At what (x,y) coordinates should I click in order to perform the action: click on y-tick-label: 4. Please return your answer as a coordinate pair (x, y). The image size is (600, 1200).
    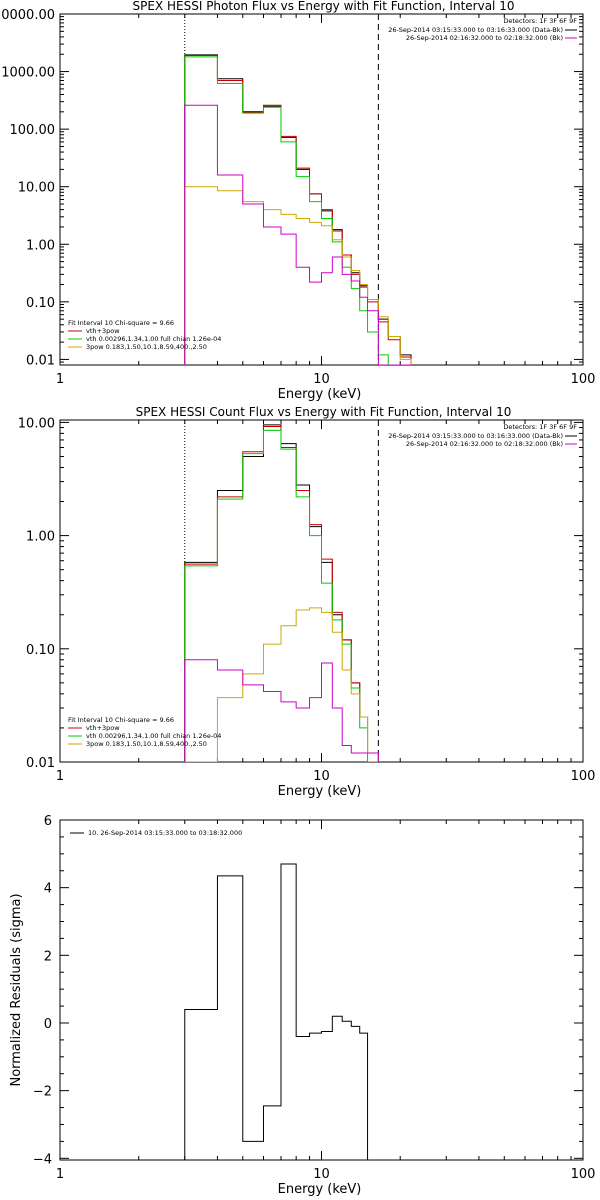
    Looking at the image, I should click on (48, 889).